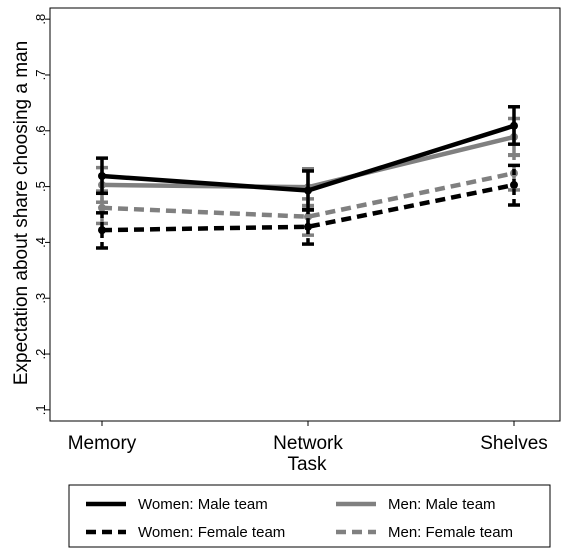 Image resolution: width=562 pixels, height=548 pixels. I want to click on y-tick-label-2: .3, so click(40, 298).